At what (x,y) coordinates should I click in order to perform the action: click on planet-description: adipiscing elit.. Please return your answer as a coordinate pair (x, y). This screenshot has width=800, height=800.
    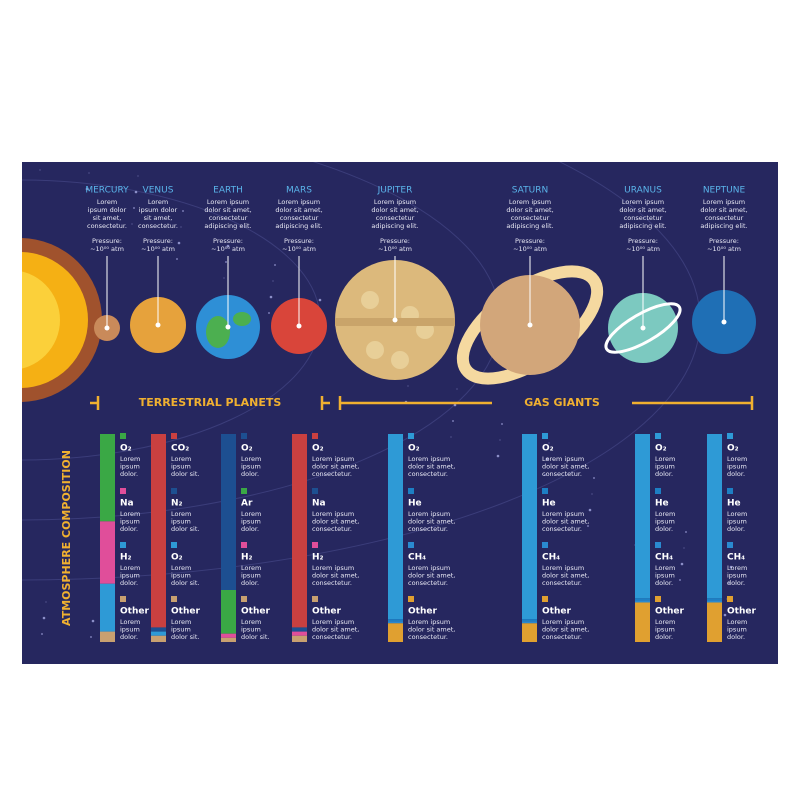
    Looking at the image, I should click on (723, 226).